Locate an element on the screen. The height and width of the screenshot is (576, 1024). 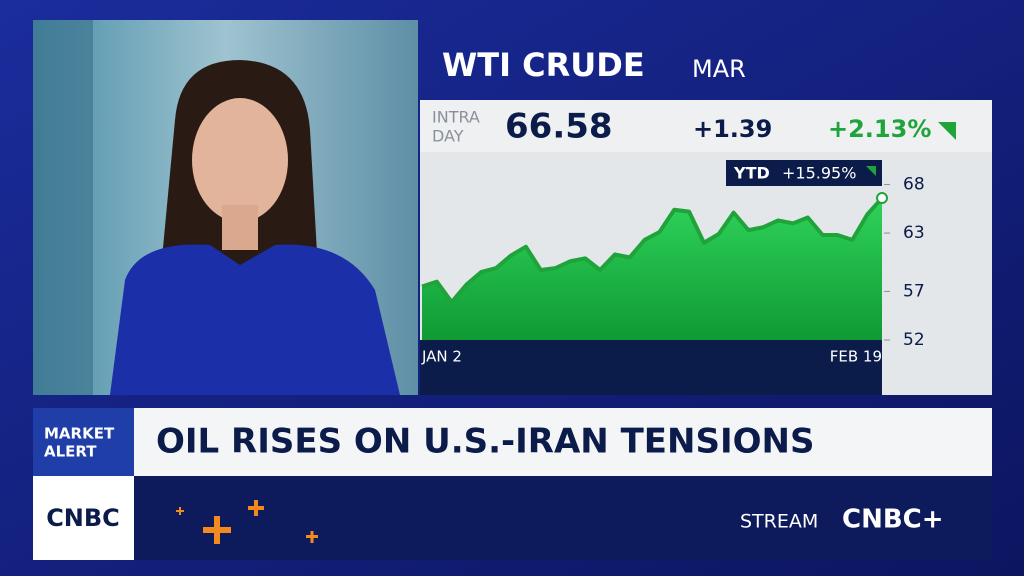
quote-bar is located at coordinates (706, 126).